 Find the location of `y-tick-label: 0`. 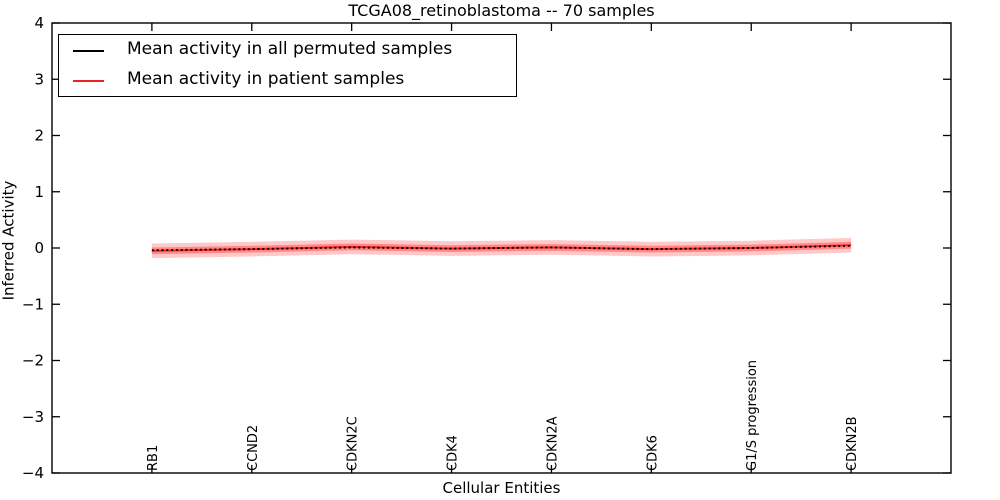

y-tick-label: 0 is located at coordinates (39, 248).